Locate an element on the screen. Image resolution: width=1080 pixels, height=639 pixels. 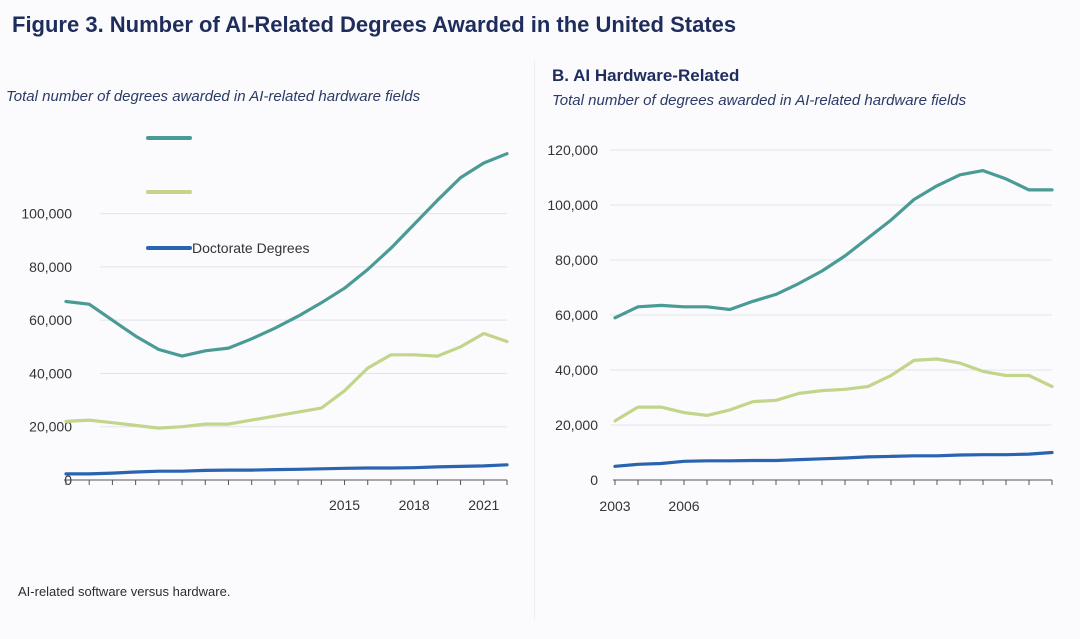
right-panel-title: B. AI Hardware-Related is located at coordinates (646, 75).